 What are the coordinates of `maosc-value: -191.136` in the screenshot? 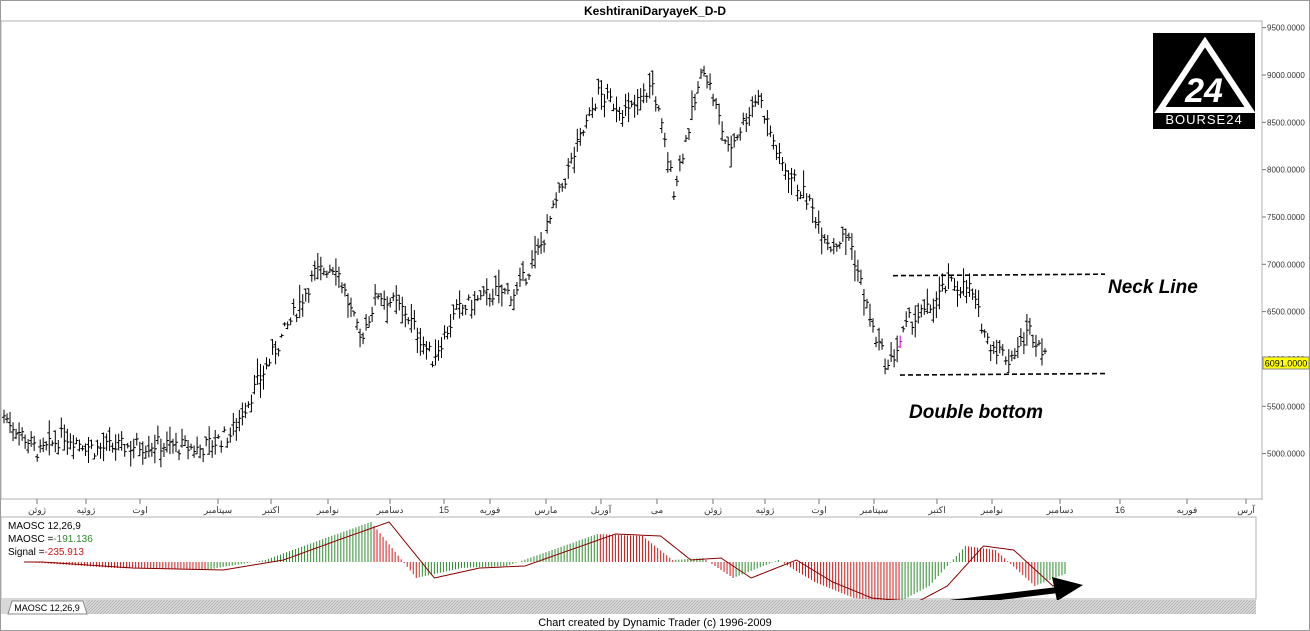 It's located at (73, 539).